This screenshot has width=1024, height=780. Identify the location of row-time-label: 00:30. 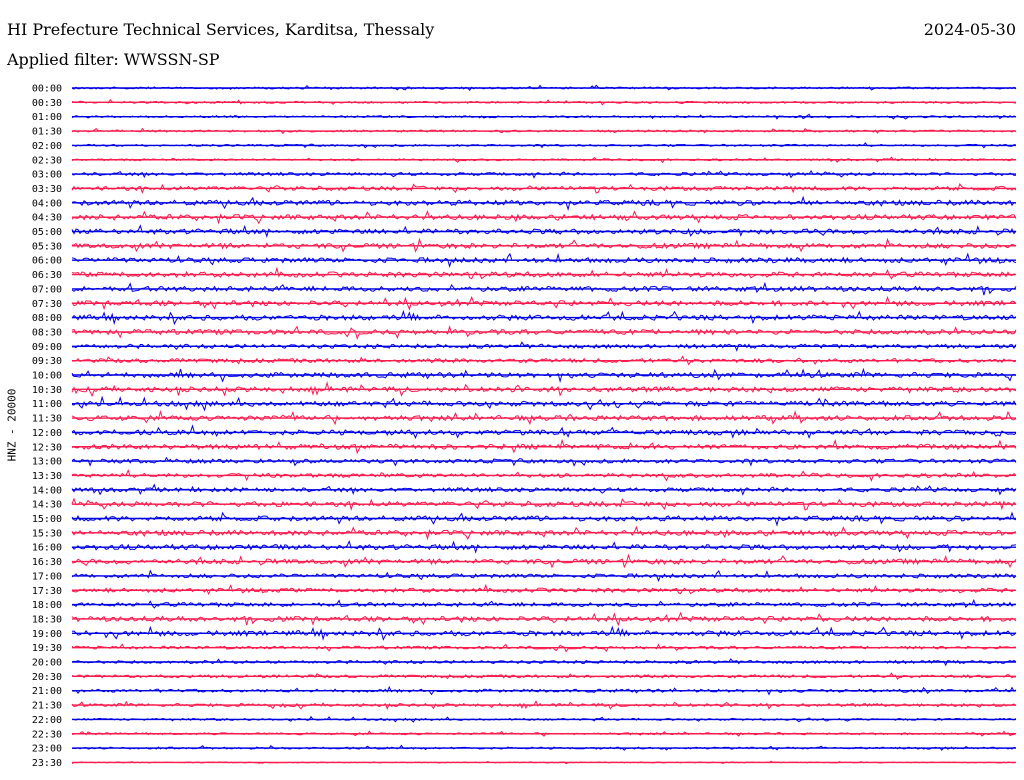
(47, 103).